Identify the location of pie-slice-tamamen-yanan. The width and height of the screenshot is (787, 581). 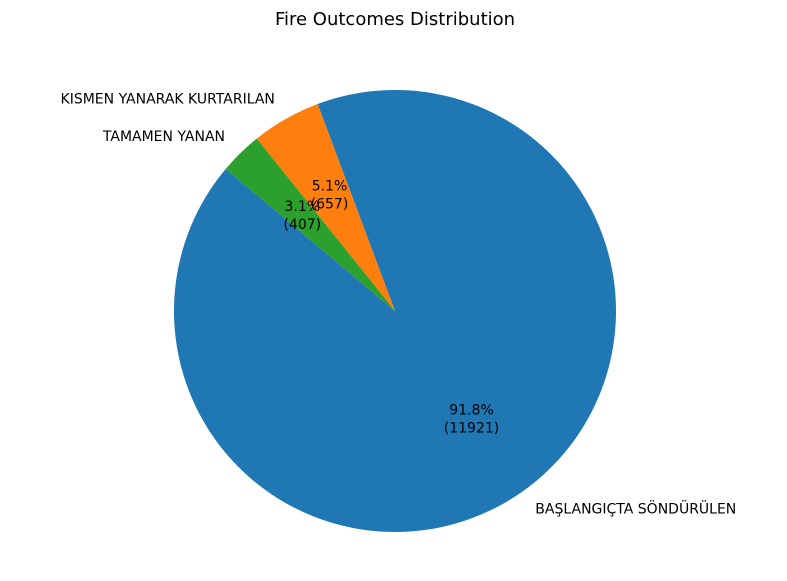
(310, 224).